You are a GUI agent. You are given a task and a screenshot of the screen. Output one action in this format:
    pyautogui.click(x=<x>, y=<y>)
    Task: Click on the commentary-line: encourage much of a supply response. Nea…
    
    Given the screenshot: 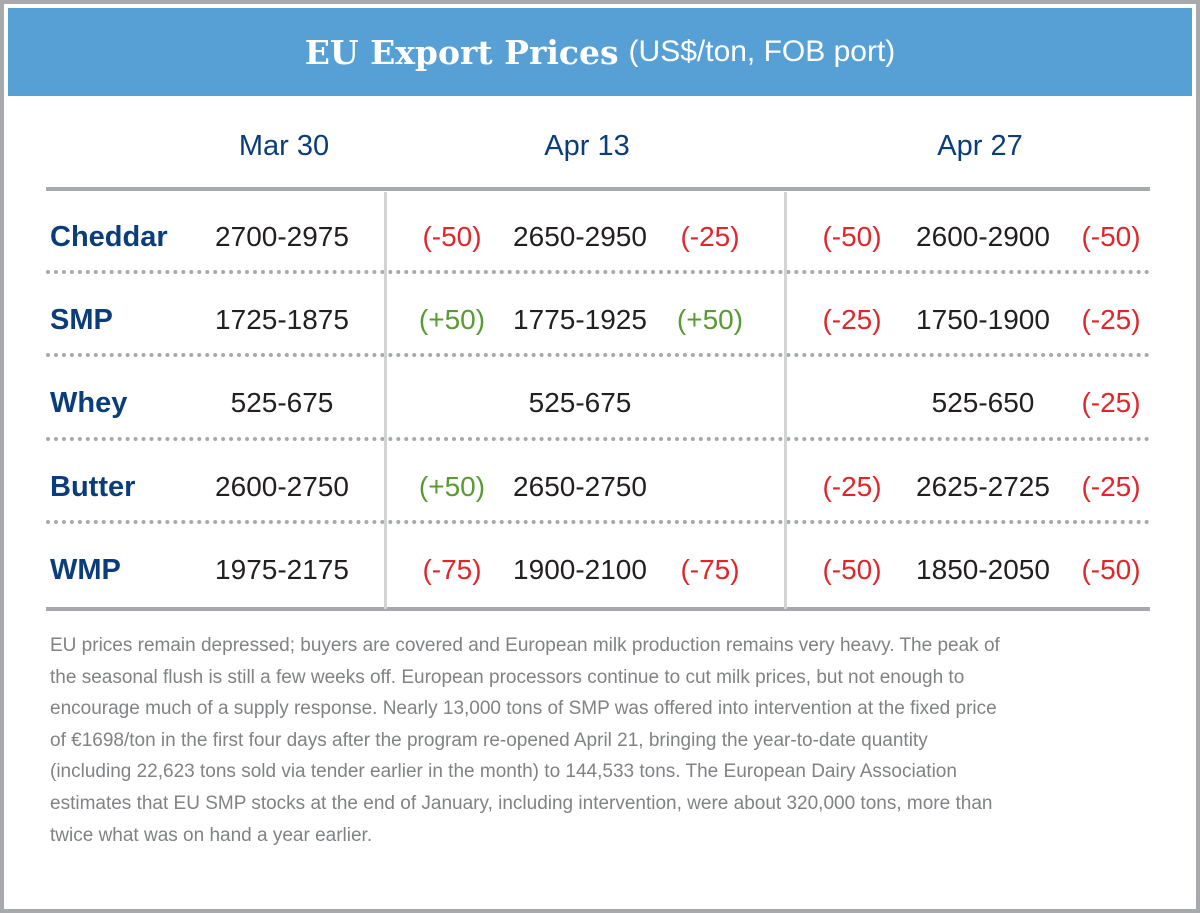 What is the action you would take?
    pyautogui.click(x=523, y=709)
    